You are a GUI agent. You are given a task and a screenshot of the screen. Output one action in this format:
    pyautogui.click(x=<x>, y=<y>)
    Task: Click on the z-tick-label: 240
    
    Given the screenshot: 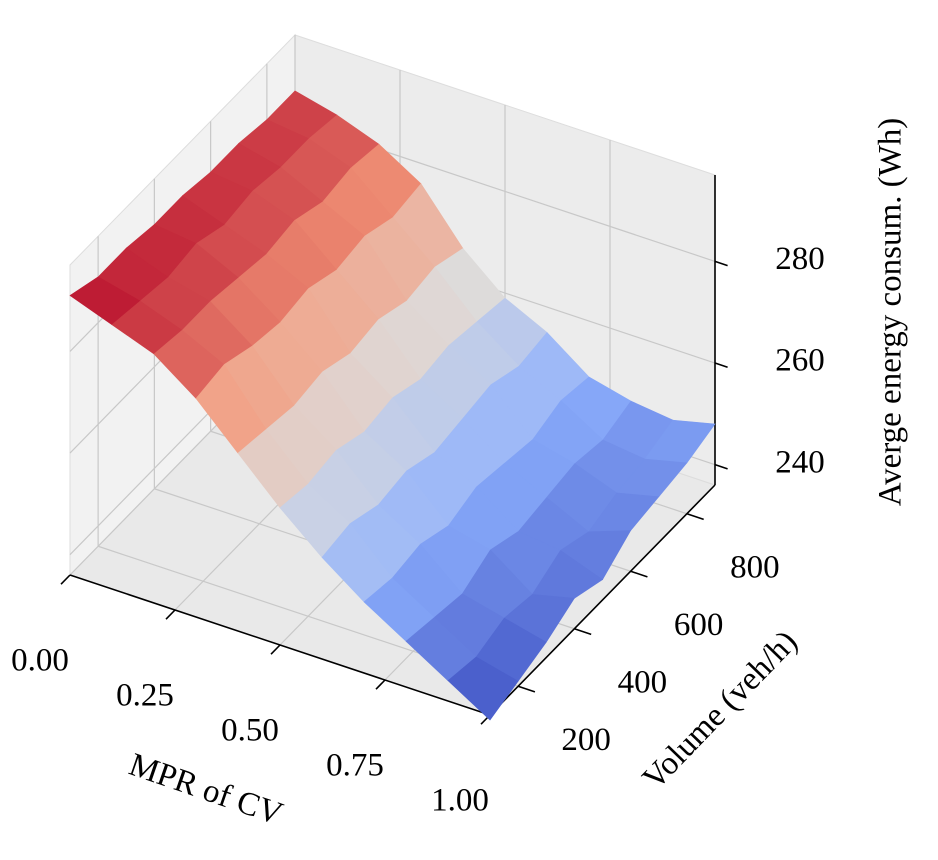 What is the action you would take?
    pyautogui.click(x=800, y=462)
    